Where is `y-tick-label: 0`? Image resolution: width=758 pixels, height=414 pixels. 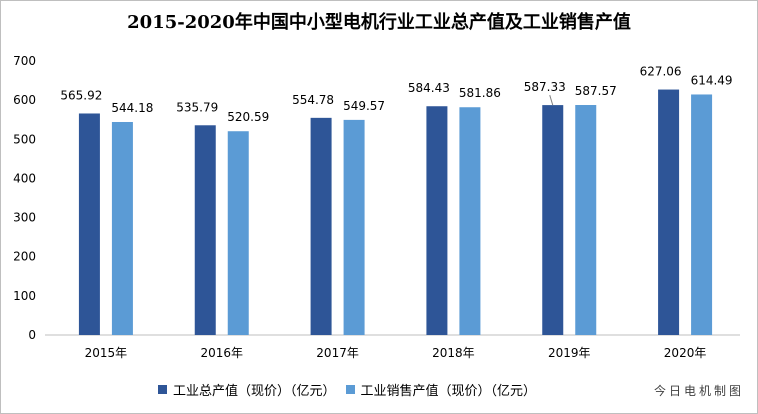
y-tick-label: 0 is located at coordinates (32, 335).